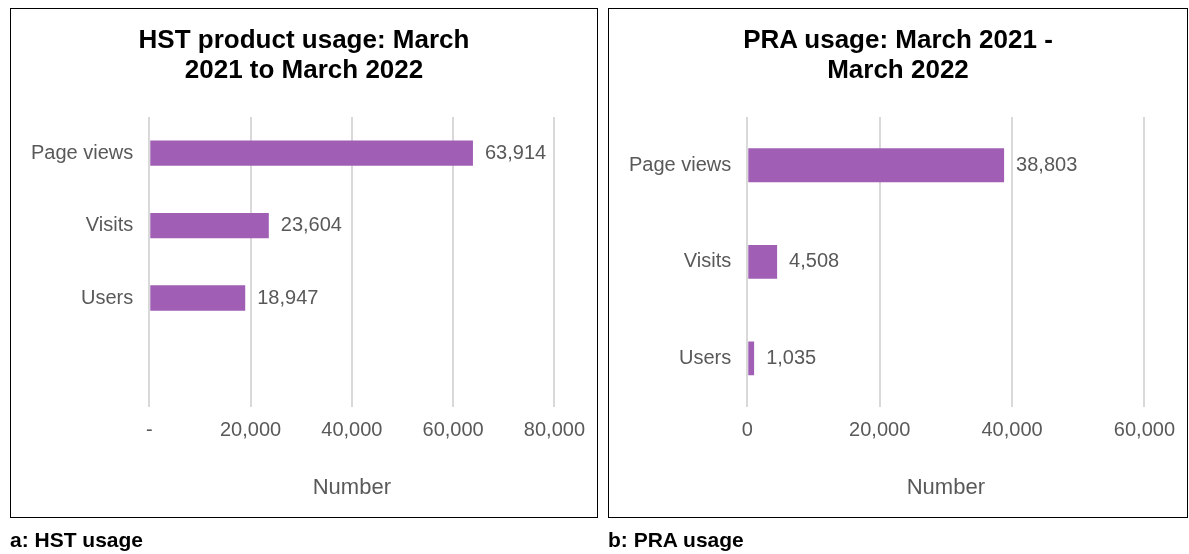  Describe the element at coordinates (515, 151) in the screenshot. I see `data-label: 63,914` at that location.